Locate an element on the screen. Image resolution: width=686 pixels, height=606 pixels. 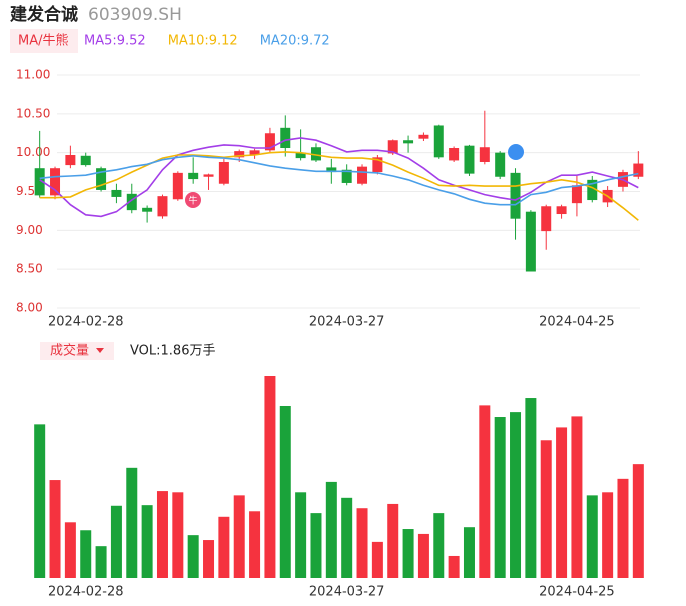
bear-marker is located at coordinates (516, 152).